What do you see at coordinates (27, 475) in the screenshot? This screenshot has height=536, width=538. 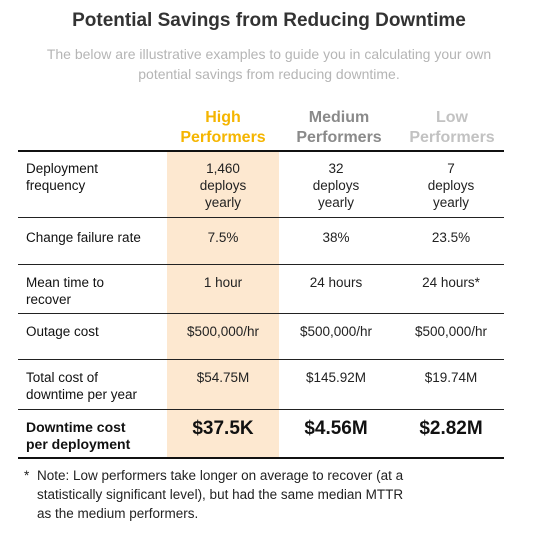 I see `footnote-asterisk: *` at bounding box center [27, 475].